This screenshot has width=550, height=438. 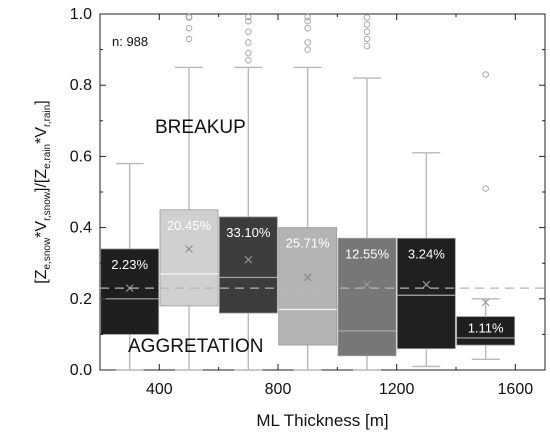 I want to click on y-axis-title-subscript: e,rain, so click(x=47, y=156).